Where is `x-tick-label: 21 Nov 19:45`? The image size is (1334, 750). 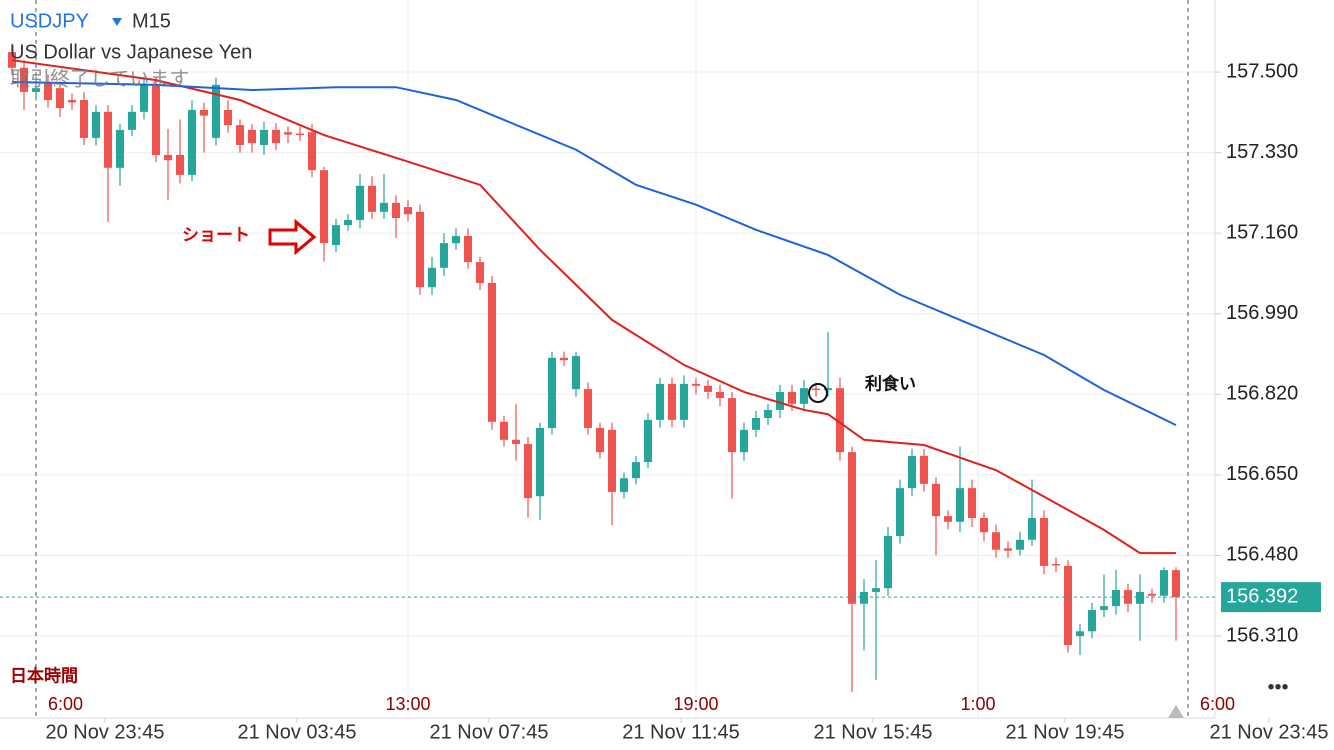
x-tick-label: 21 Nov 19:45 is located at coordinates (1065, 732).